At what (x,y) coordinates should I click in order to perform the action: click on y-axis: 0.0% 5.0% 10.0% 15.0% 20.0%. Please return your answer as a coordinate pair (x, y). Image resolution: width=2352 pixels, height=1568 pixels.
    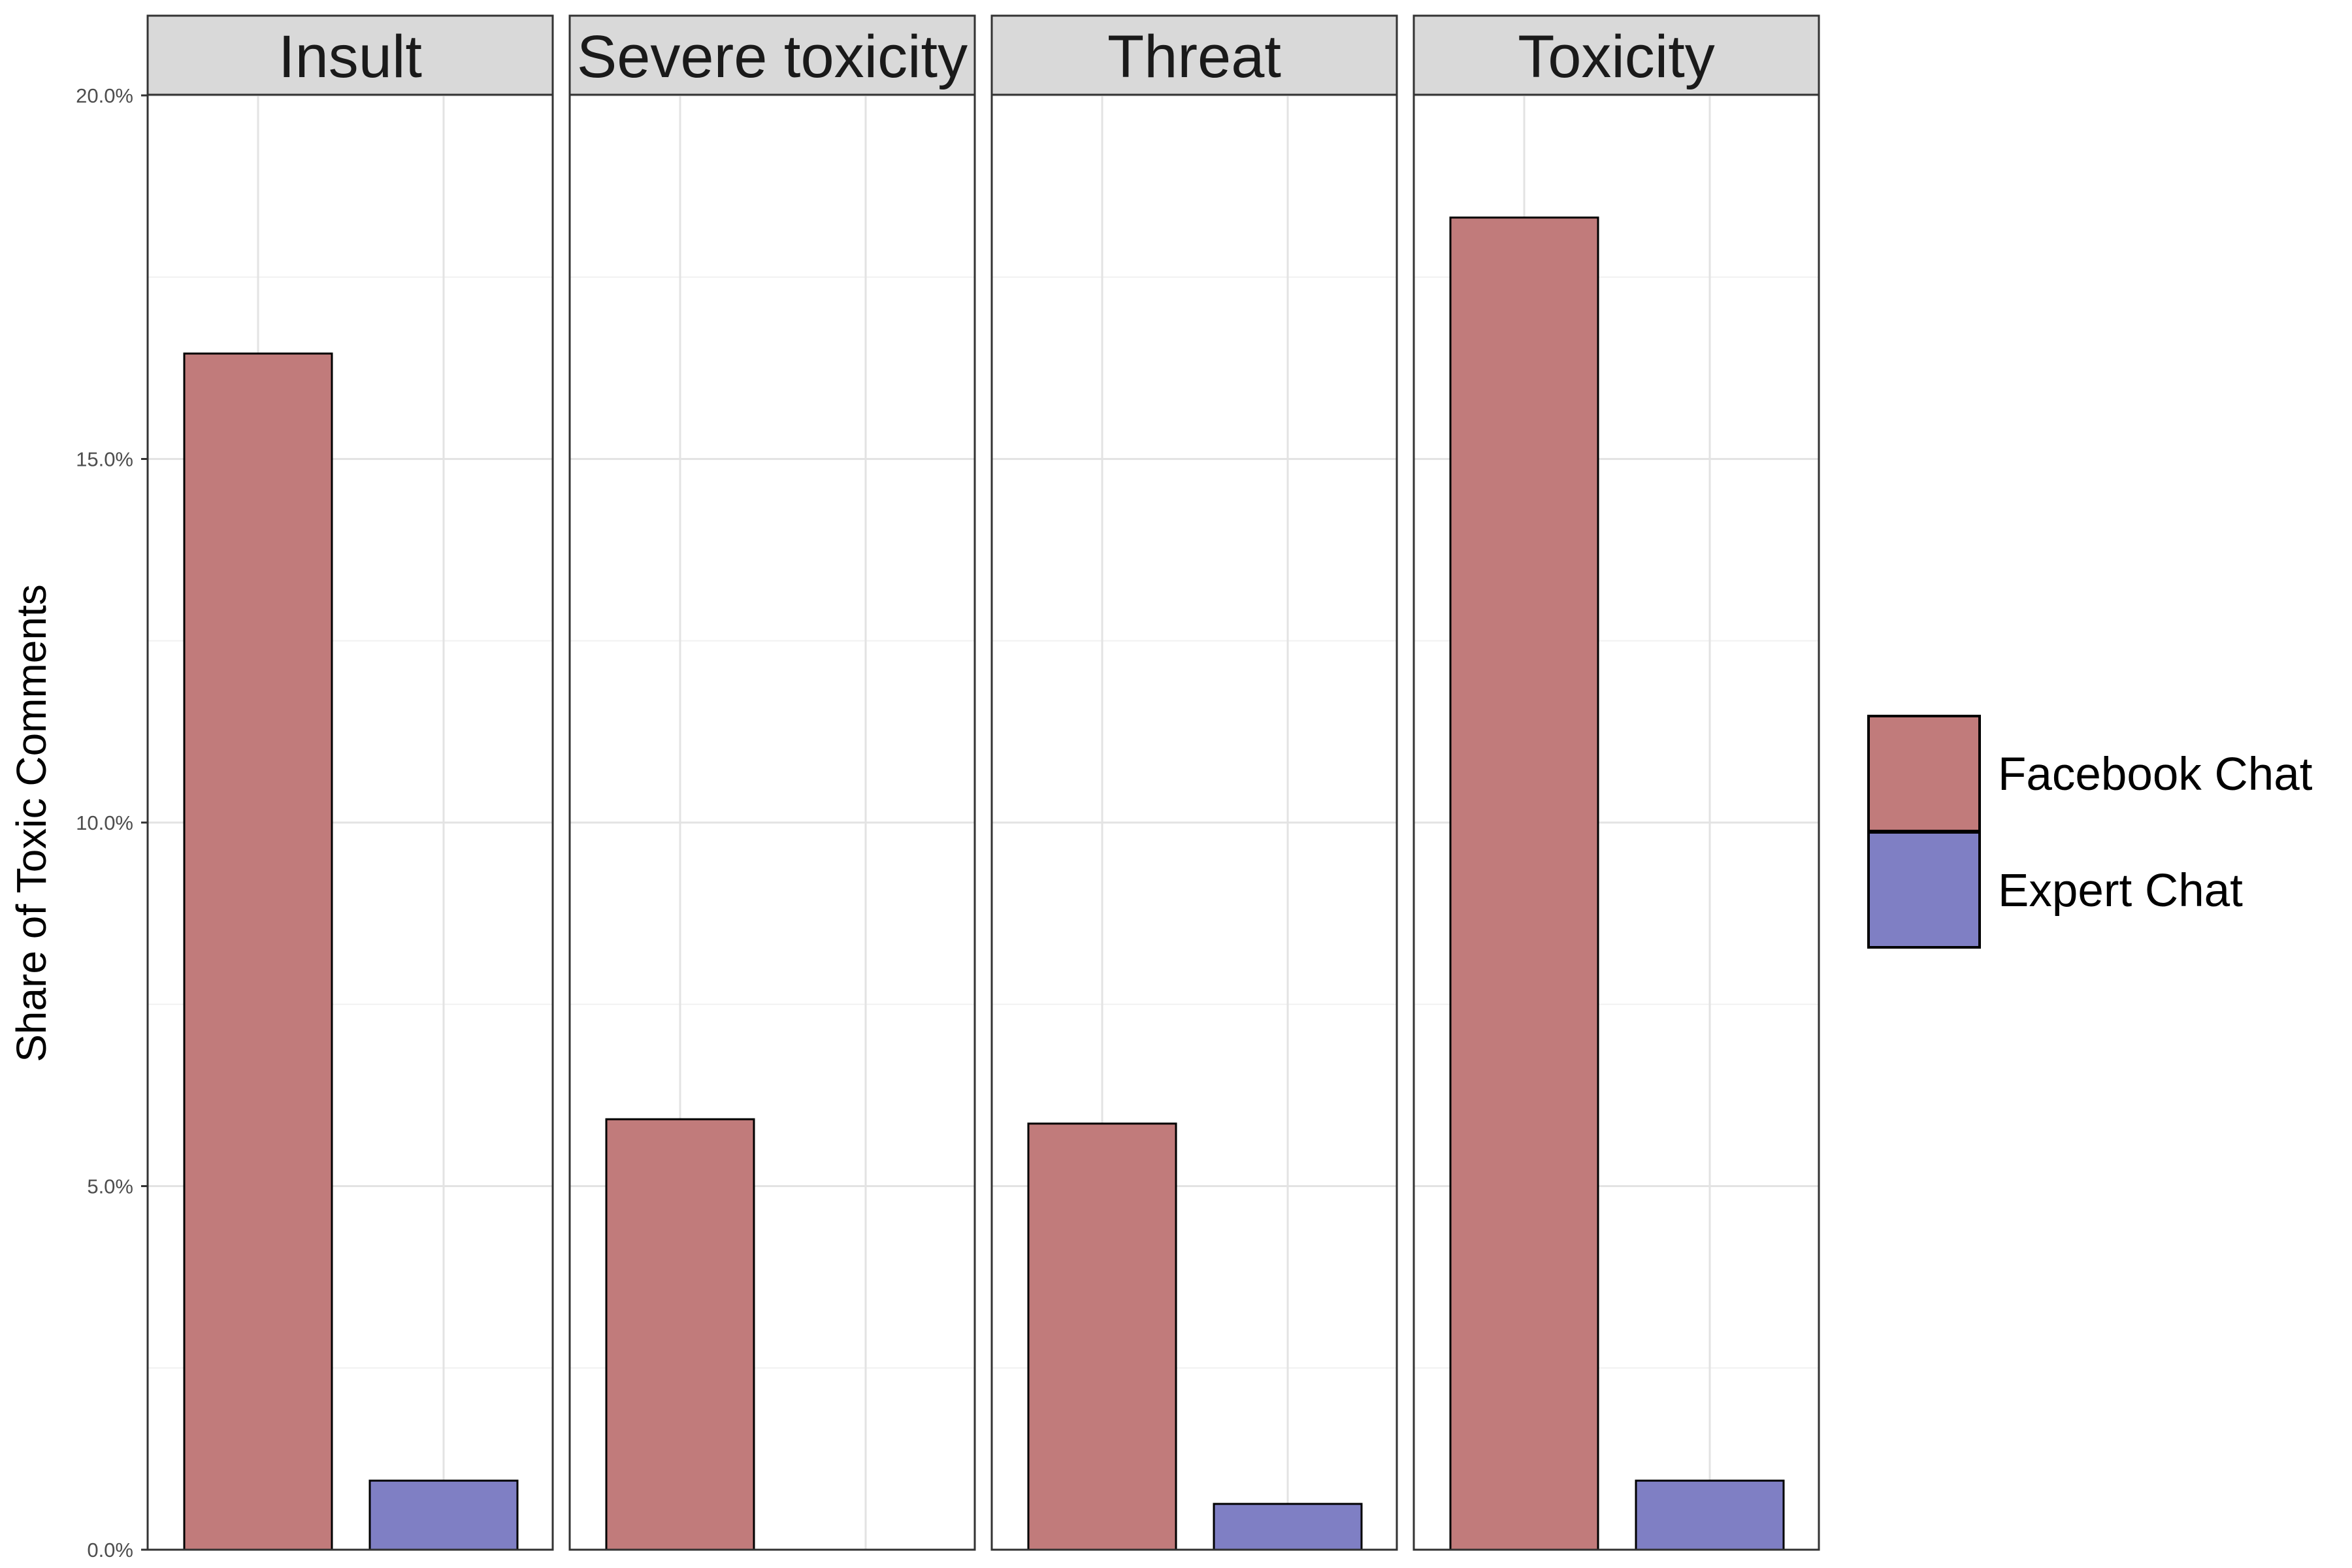
    Looking at the image, I should click on (112, 822).